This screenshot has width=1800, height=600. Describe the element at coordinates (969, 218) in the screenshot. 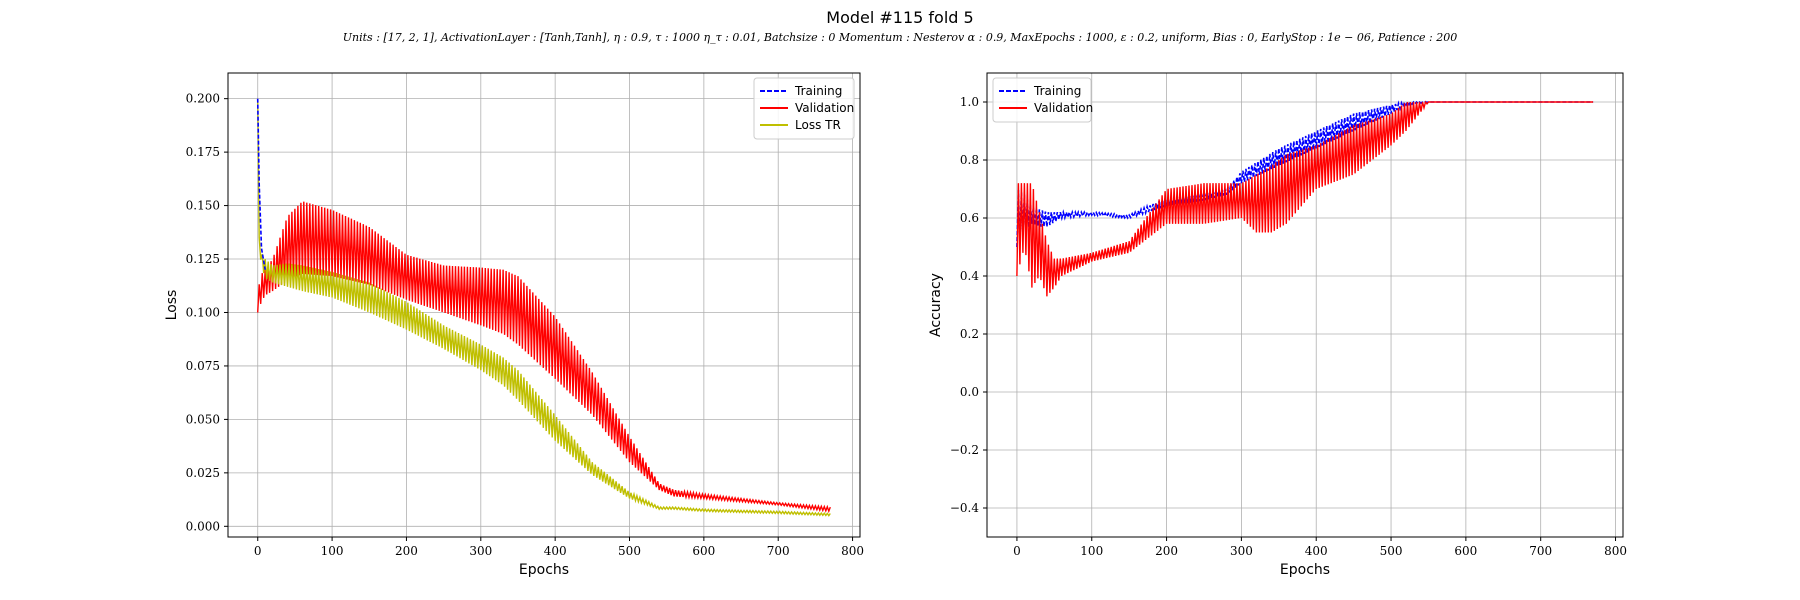

I see `y-tick-label: 0.6` at that location.